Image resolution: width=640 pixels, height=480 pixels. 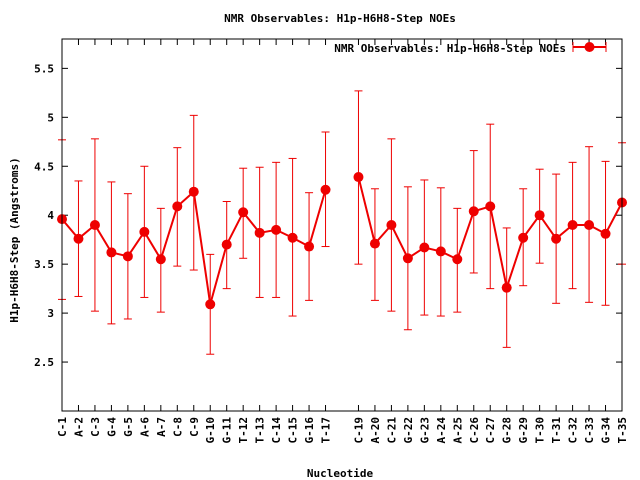 What do you see at coordinates (309, 430) in the screenshot?
I see `x-tick-label: G-16` at bounding box center [309, 430].